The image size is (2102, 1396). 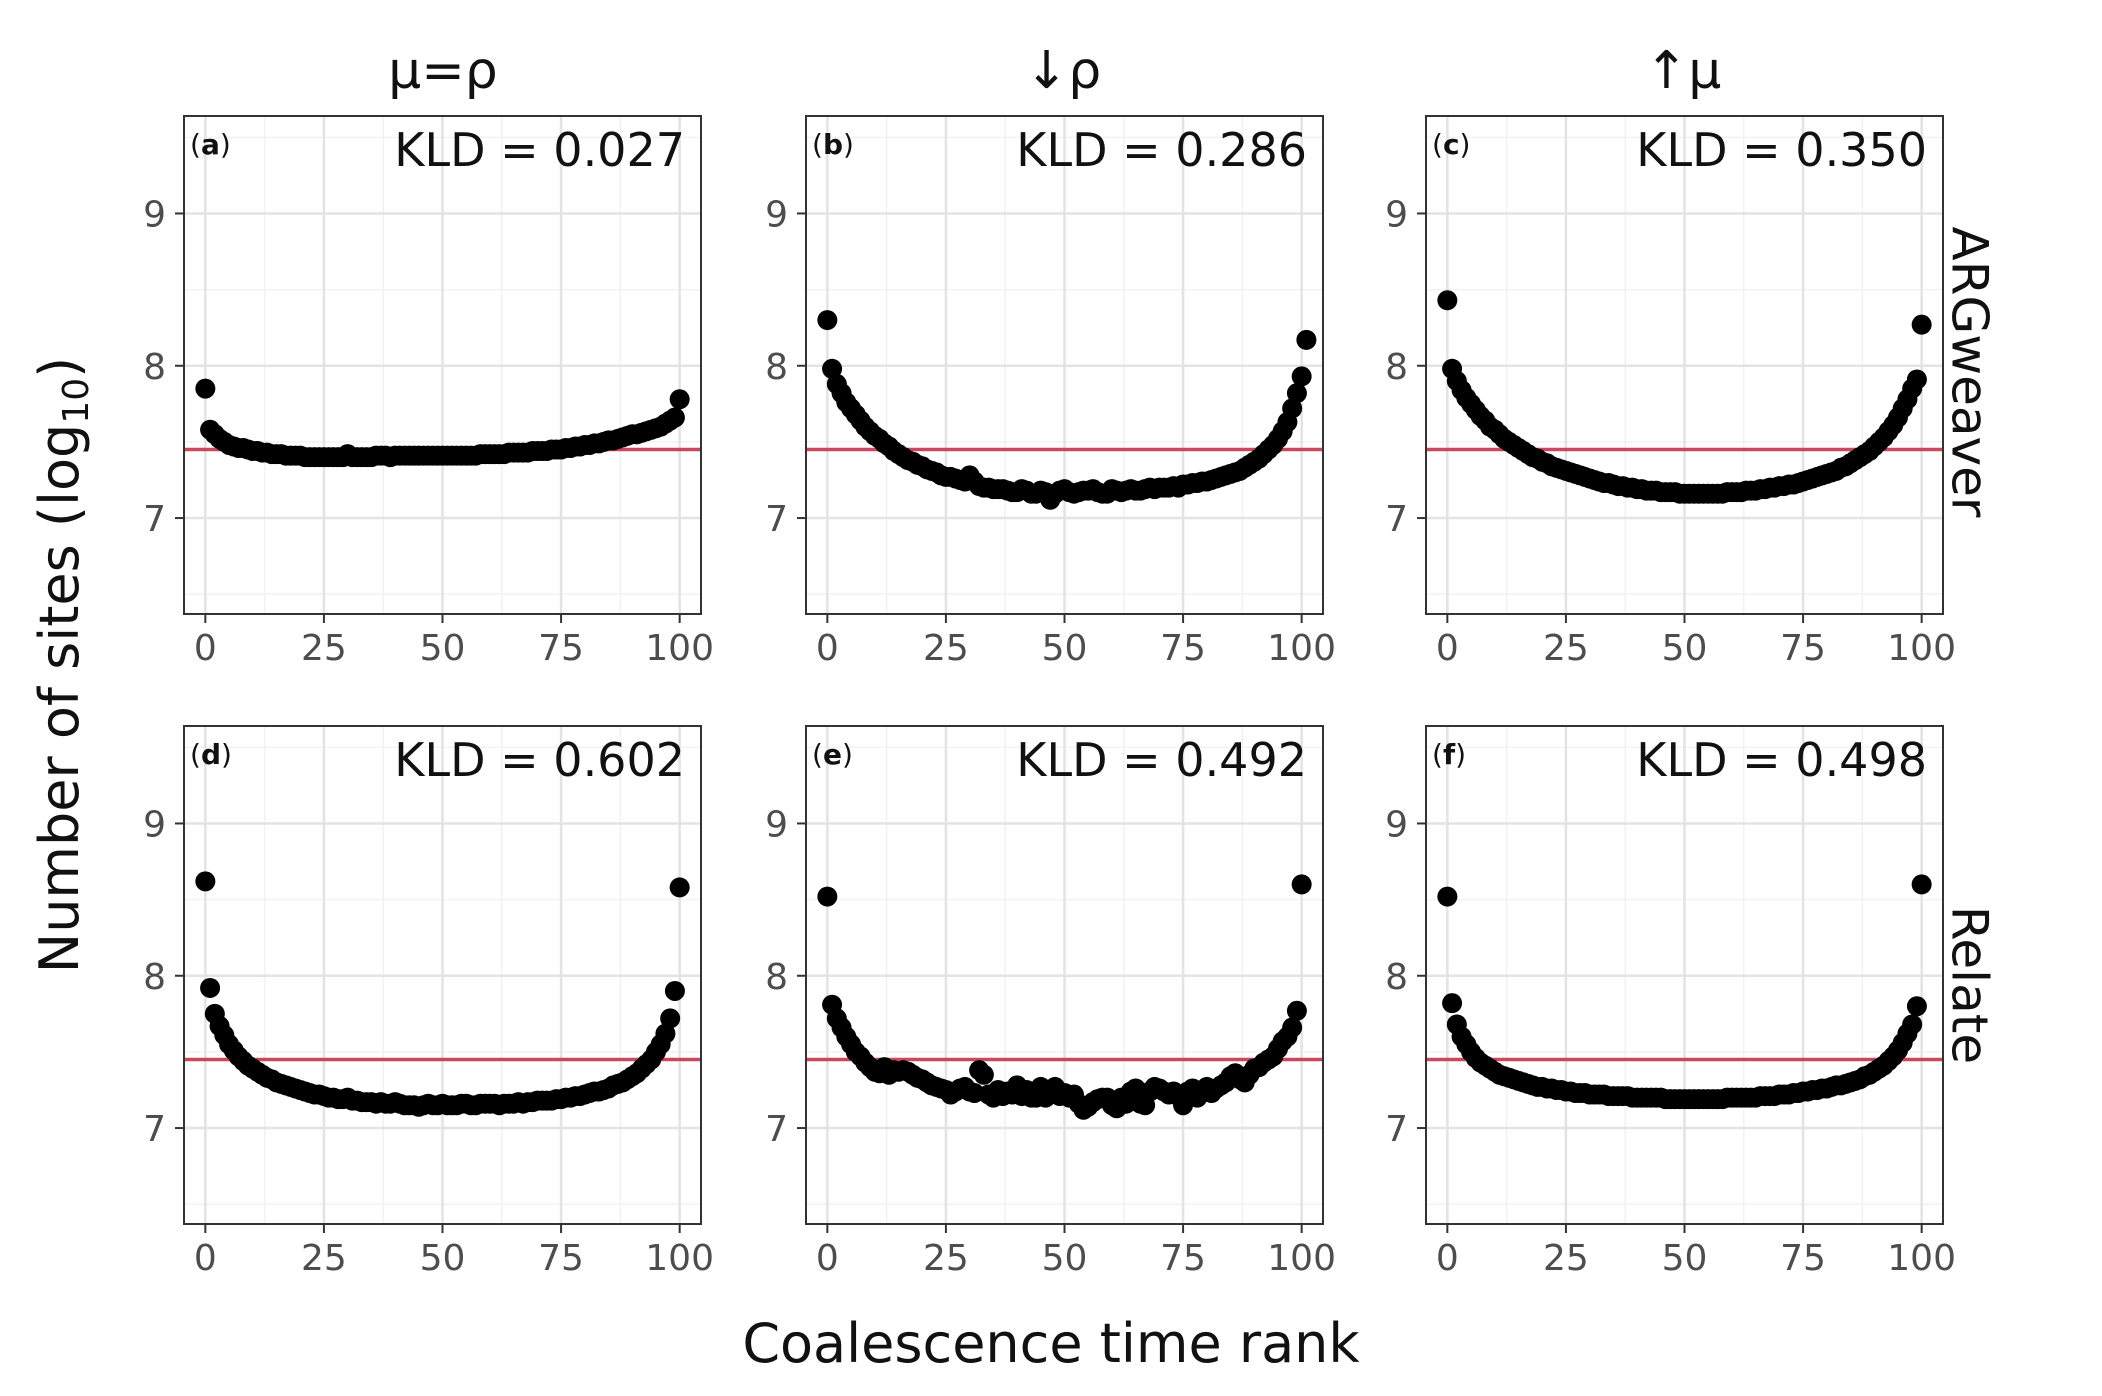 I want to click on panel-b: 0 25 50 75 100 7 8 9 (b) KLD = 0.286, so click(x=1050, y=392).